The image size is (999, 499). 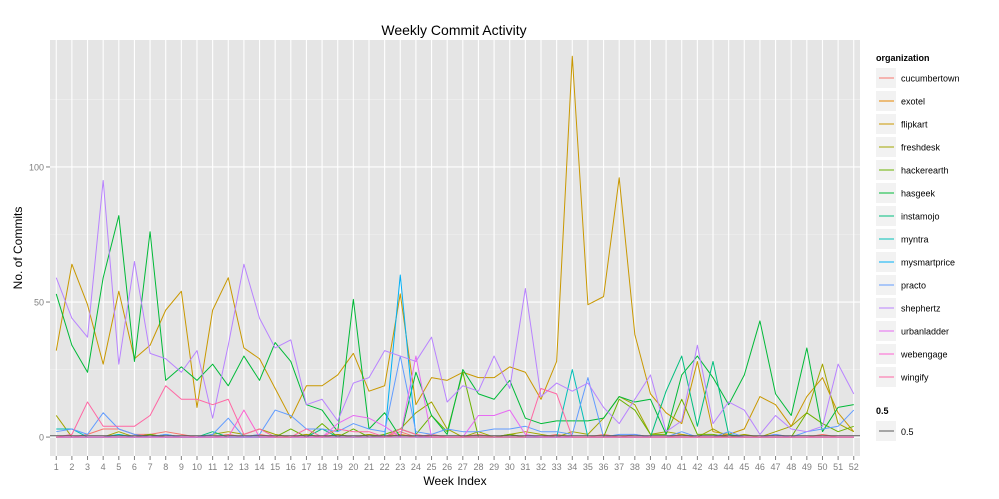 What do you see at coordinates (930, 79) in the screenshot?
I see `legend-label: cucumbertown` at bounding box center [930, 79].